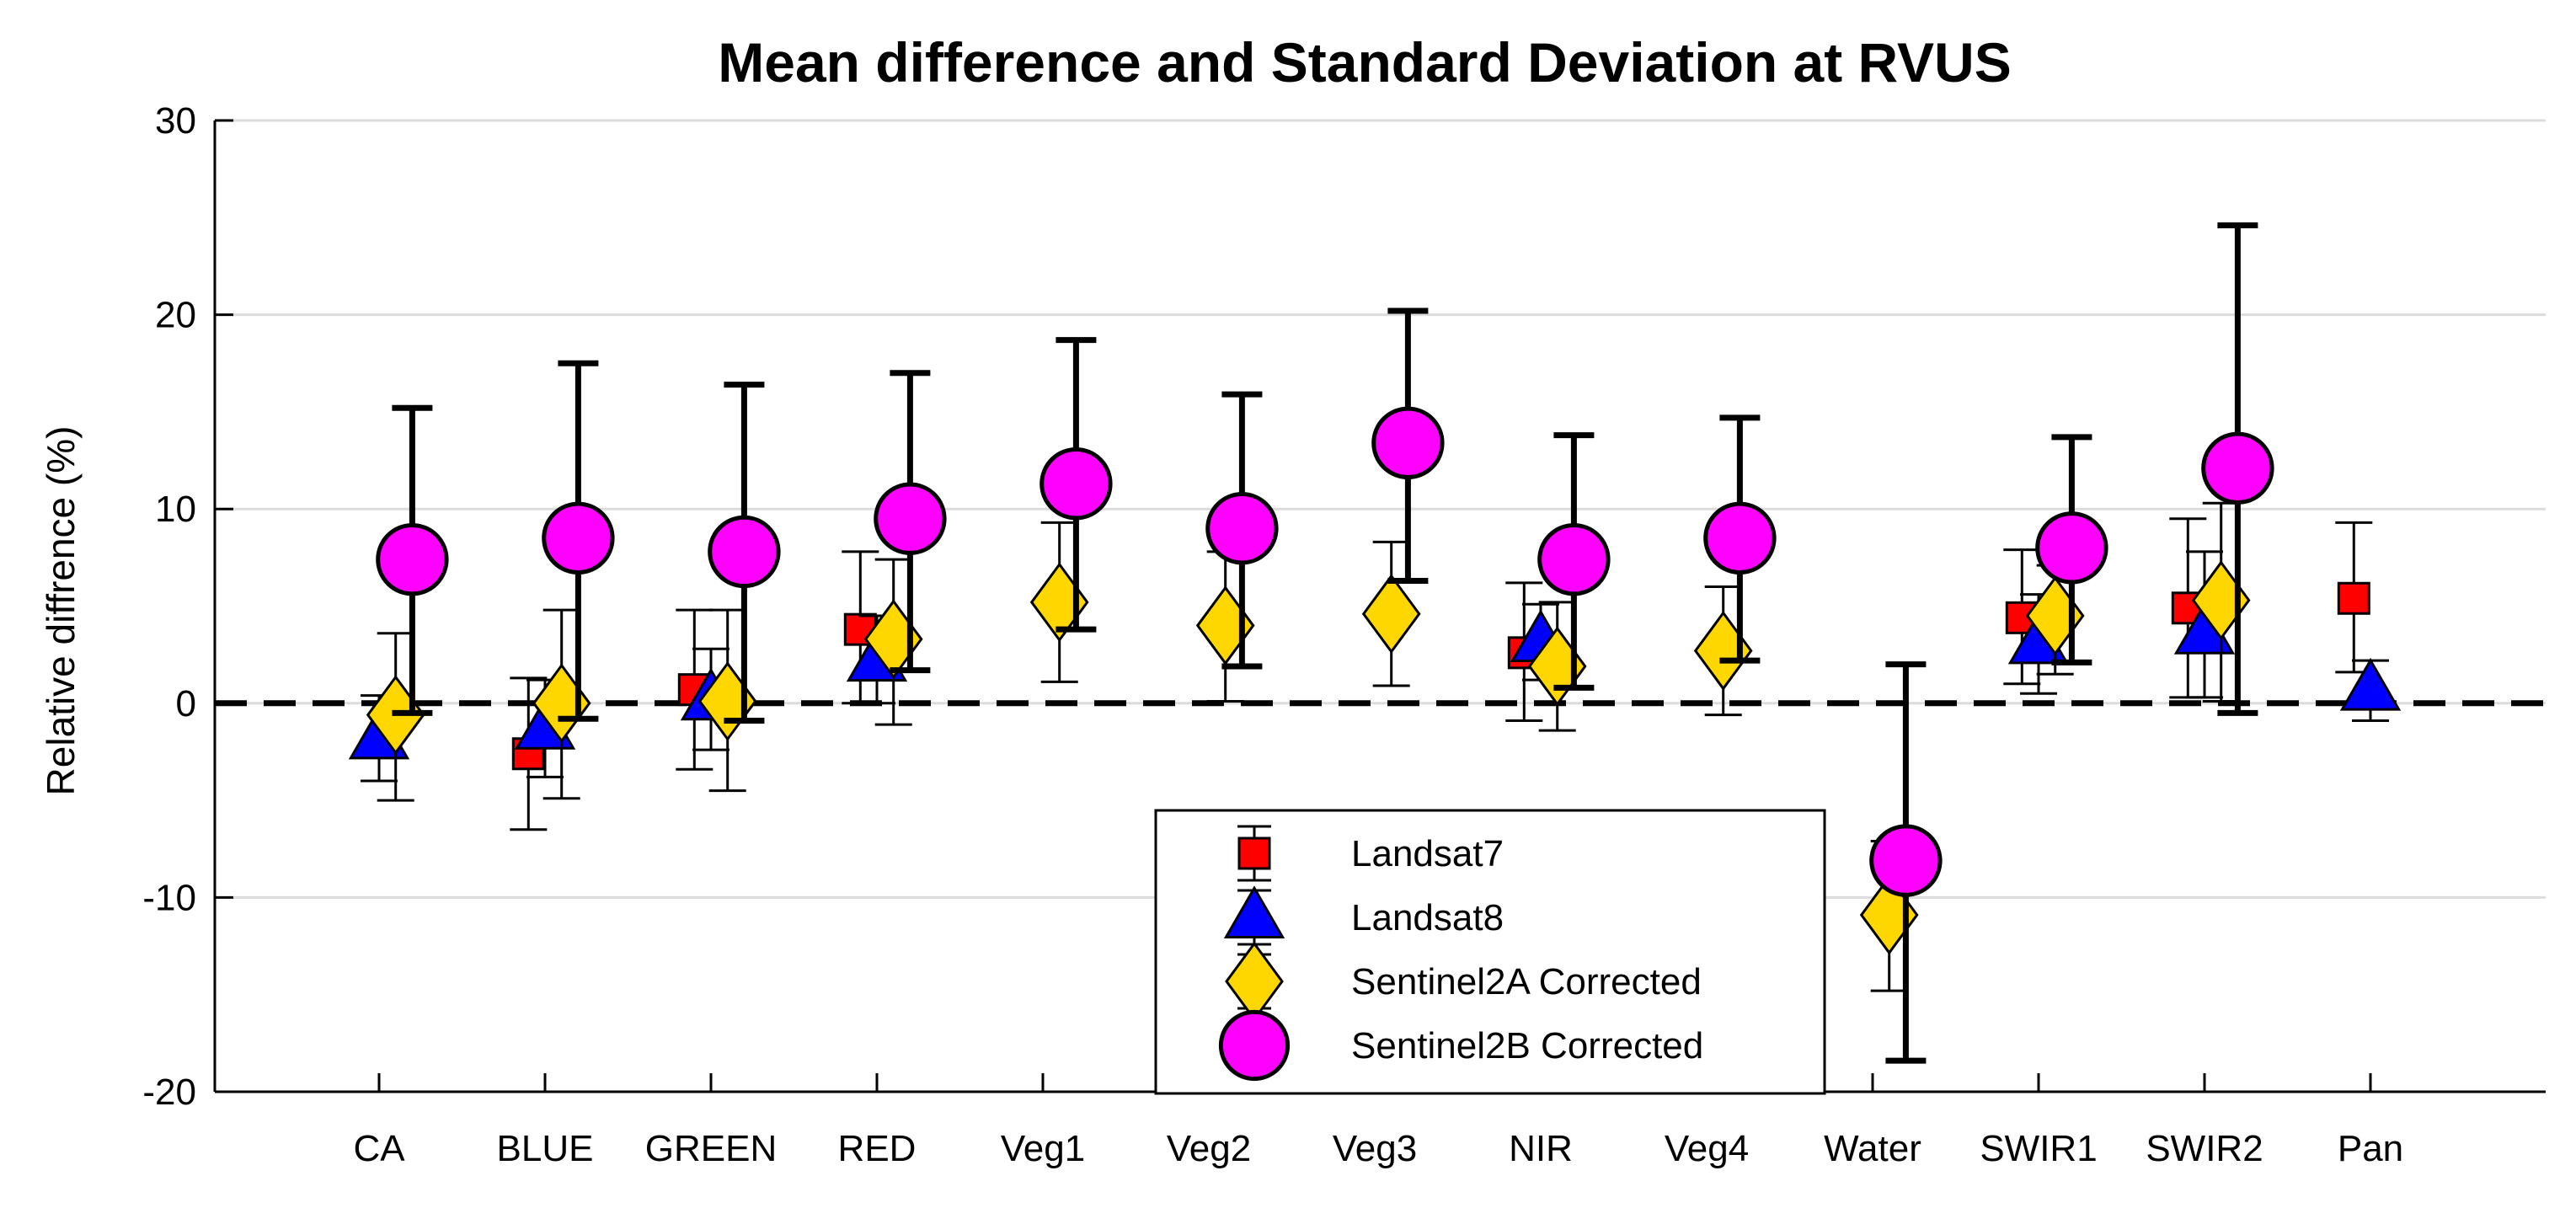 Image resolution: width=2576 pixels, height=1208 pixels. Describe the element at coordinates (169, 897) in the screenshot. I see `y-tick-label: -10` at that location.